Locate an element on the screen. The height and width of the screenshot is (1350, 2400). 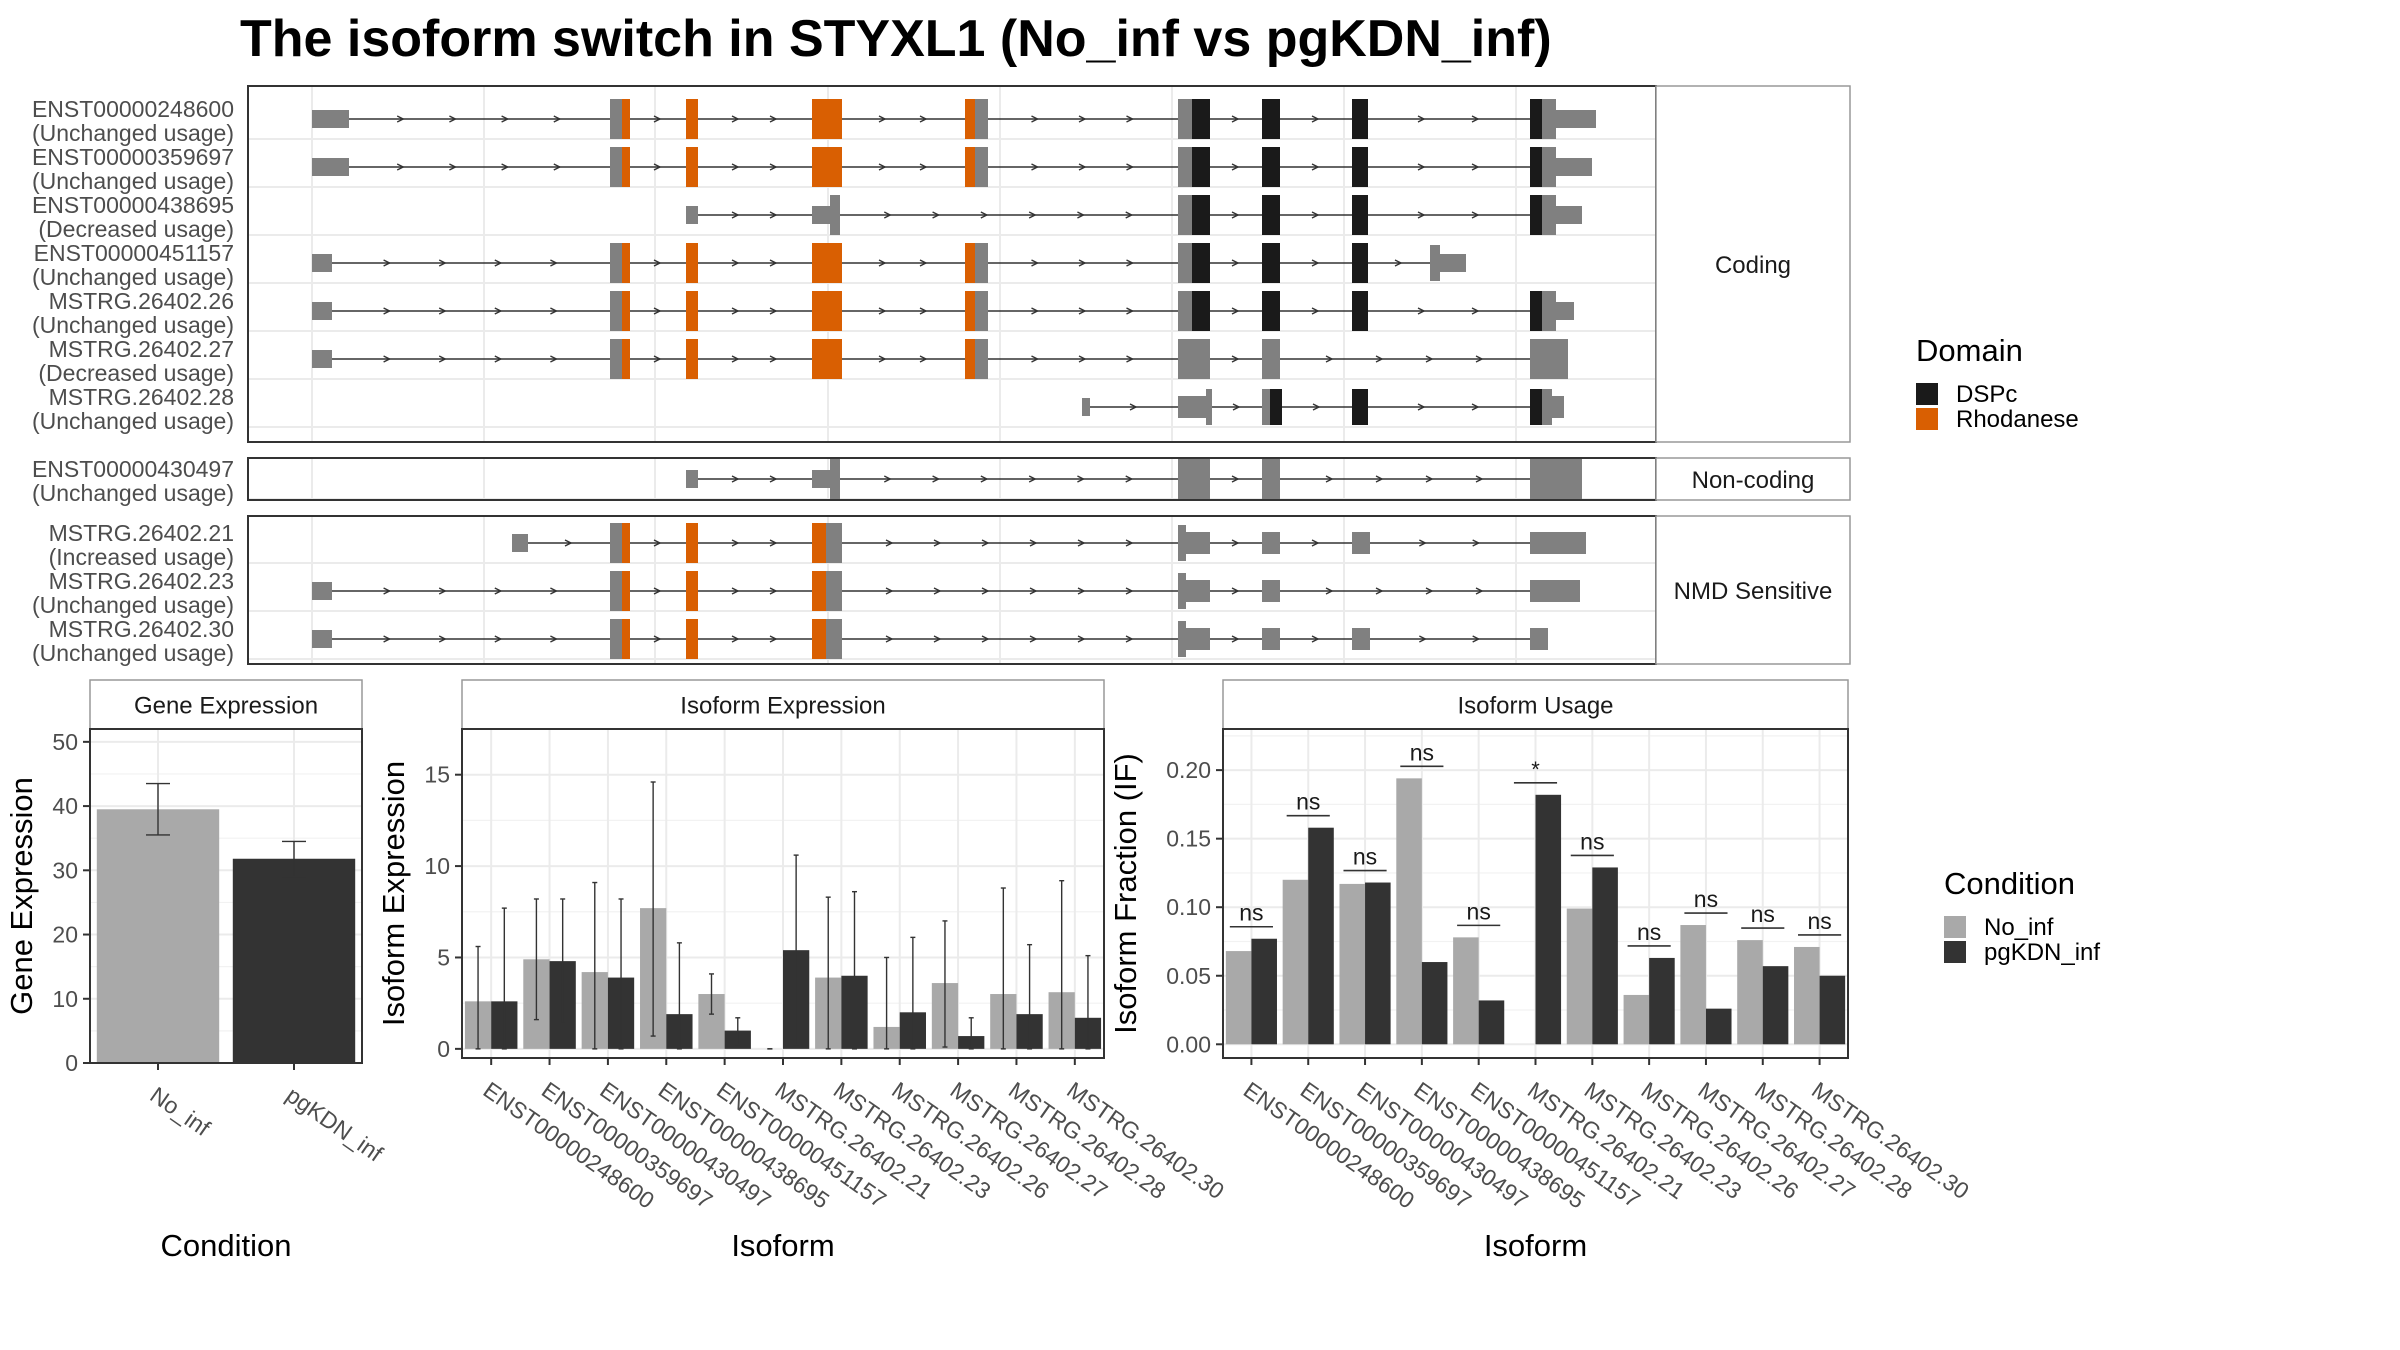
y-tick-label: 0.10 is located at coordinates (1188, 907).